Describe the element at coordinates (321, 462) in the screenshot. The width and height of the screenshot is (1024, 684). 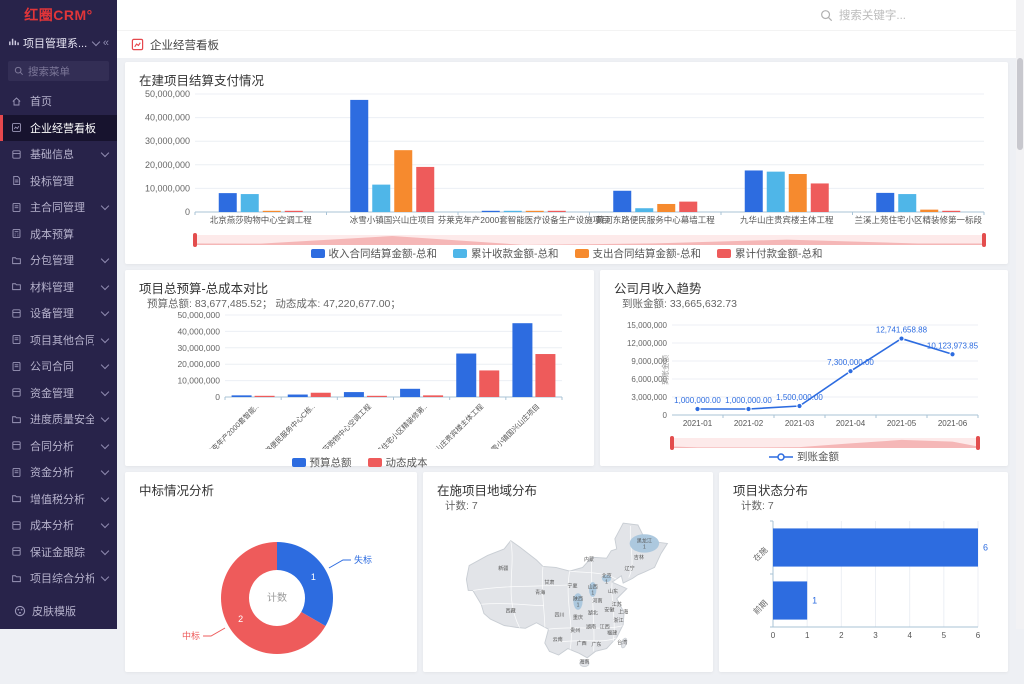
I see `legend-item: 预算总额` at that location.